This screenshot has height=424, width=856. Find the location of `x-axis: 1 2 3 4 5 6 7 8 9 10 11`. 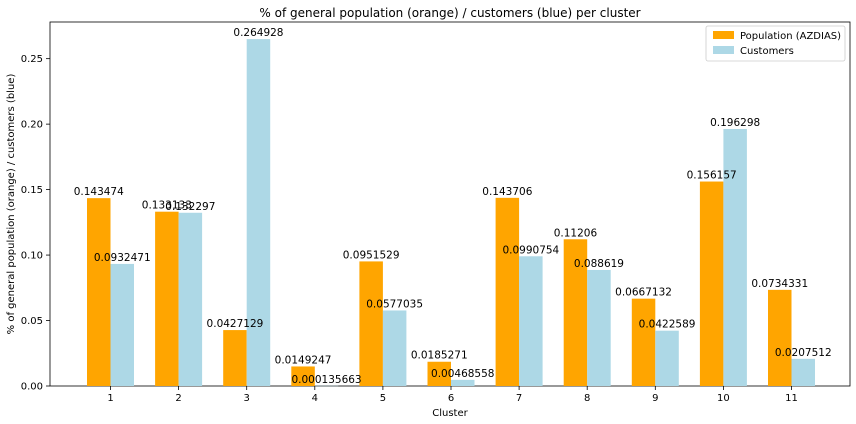

x-axis: 1 2 3 4 5 6 7 8 9 10 11 is located at coordinates (452, 395).